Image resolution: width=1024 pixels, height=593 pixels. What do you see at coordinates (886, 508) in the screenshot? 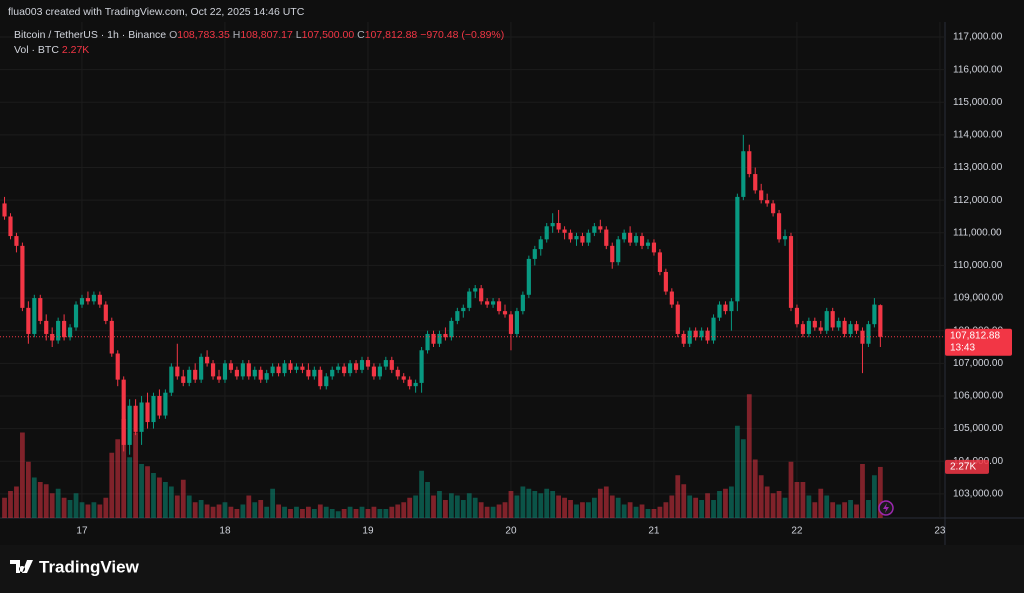
I see `alert-icon` at bounding box center [886, 508].